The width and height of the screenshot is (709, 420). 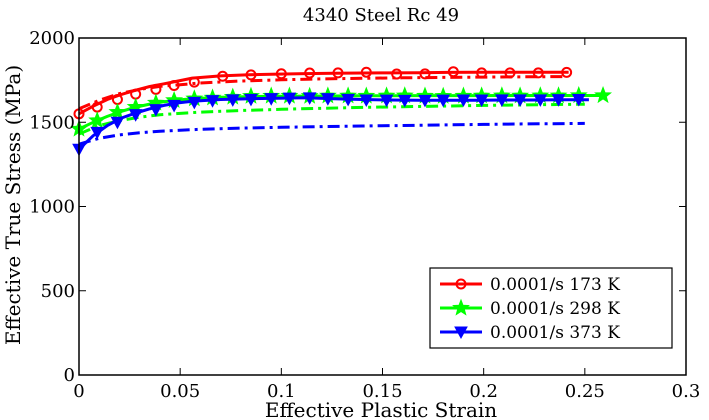 I want to click on x-tick-label: 0, so click(x=78, y=391).